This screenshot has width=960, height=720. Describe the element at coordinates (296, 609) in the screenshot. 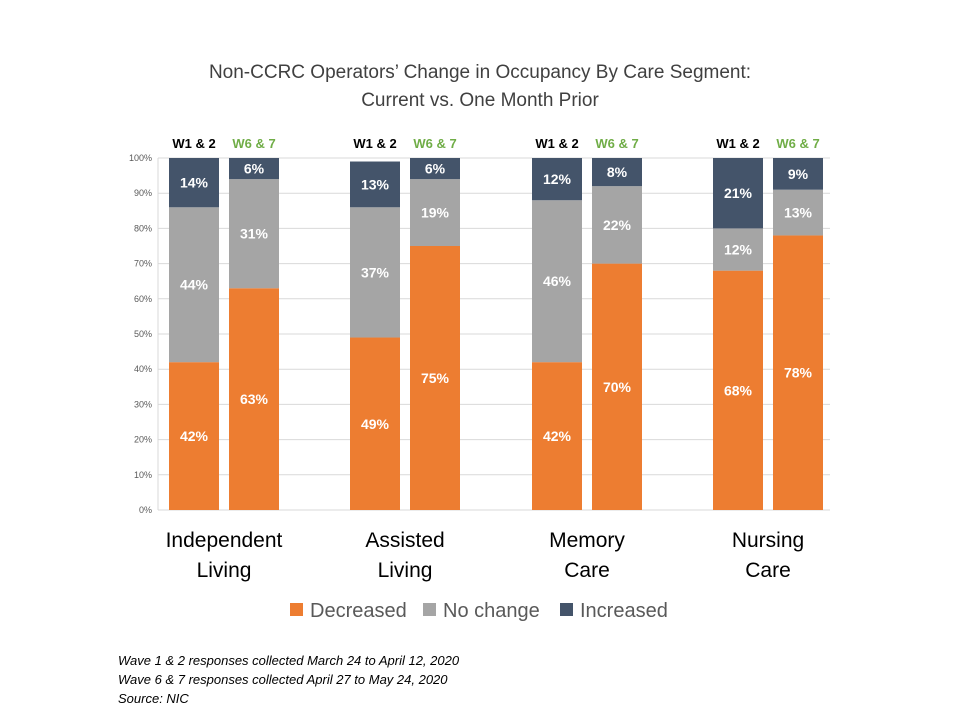

I see `legend-swatch-decreased` at that location.